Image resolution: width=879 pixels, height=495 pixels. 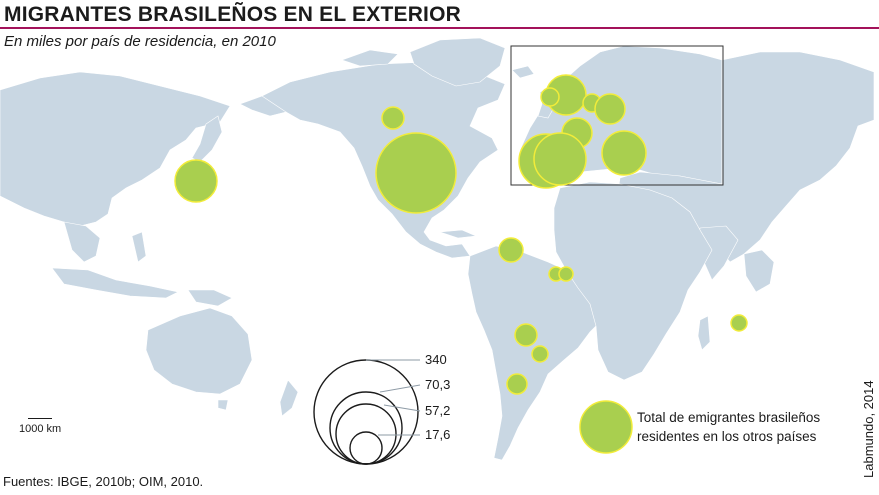 I want to click on land-new-zealand, so click(x=289, y=398).